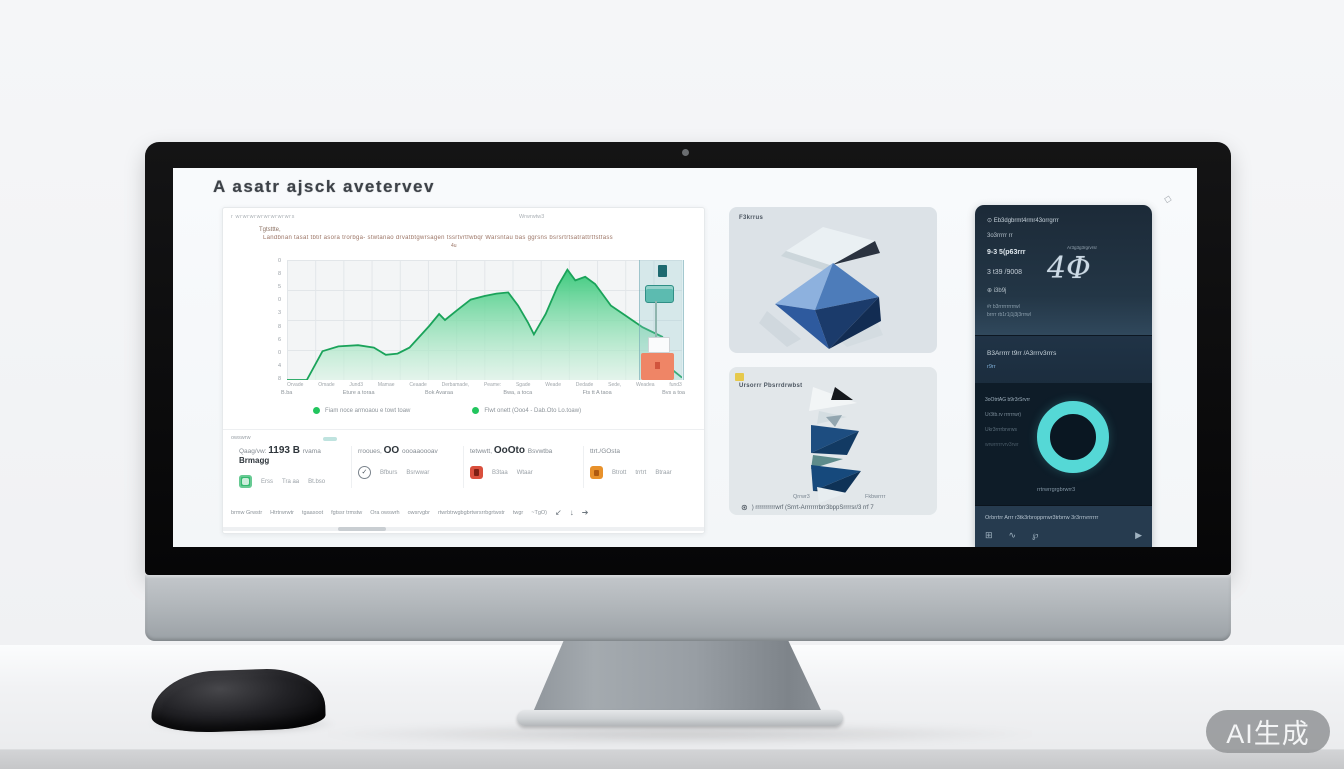 Image resolution: width=1344 pixels, height=769 pixels. Describe the element at coordinates (675, 385) in the screenshot. I see `x-tick-label: fund3` at that location.